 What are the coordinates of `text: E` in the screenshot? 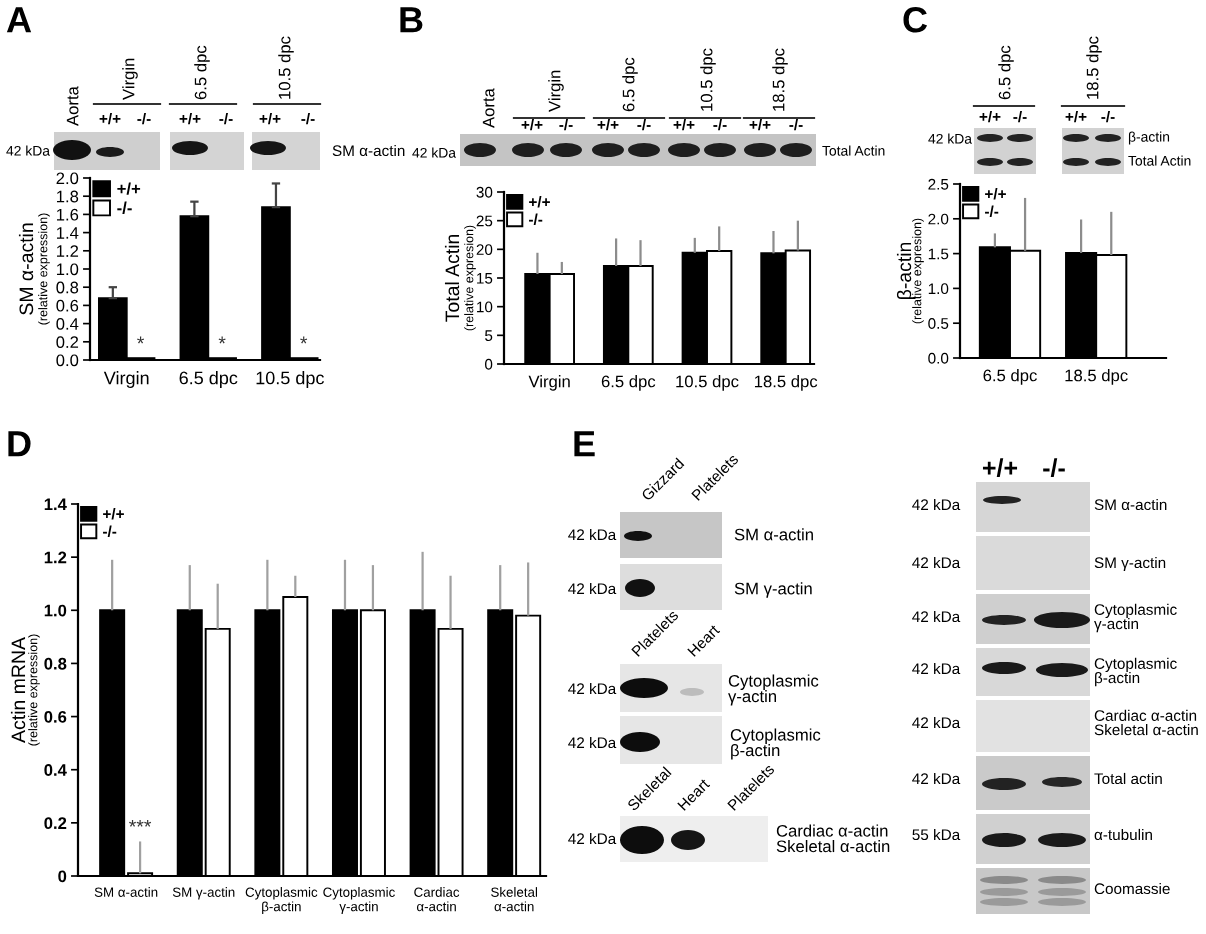 It's located at (584, 444).